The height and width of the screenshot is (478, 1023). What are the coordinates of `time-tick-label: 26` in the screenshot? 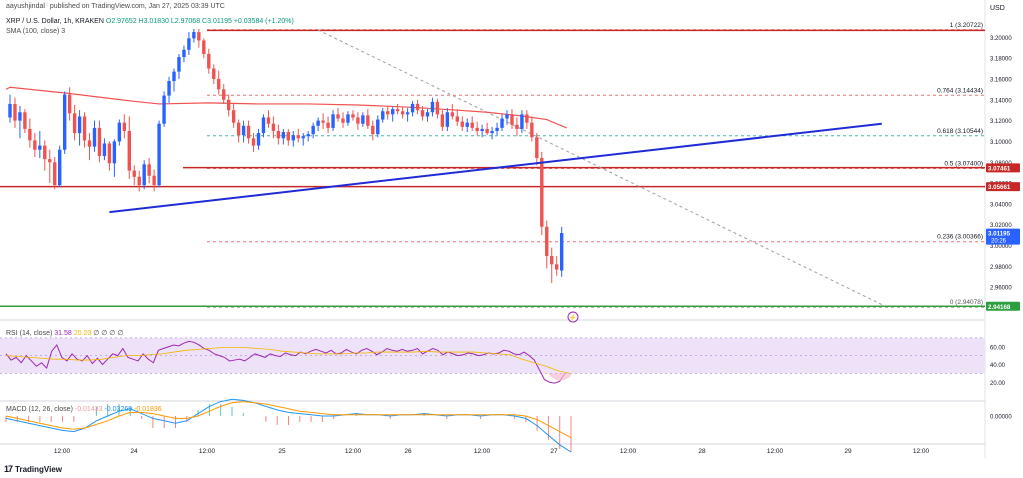 It's located at (408, 451).